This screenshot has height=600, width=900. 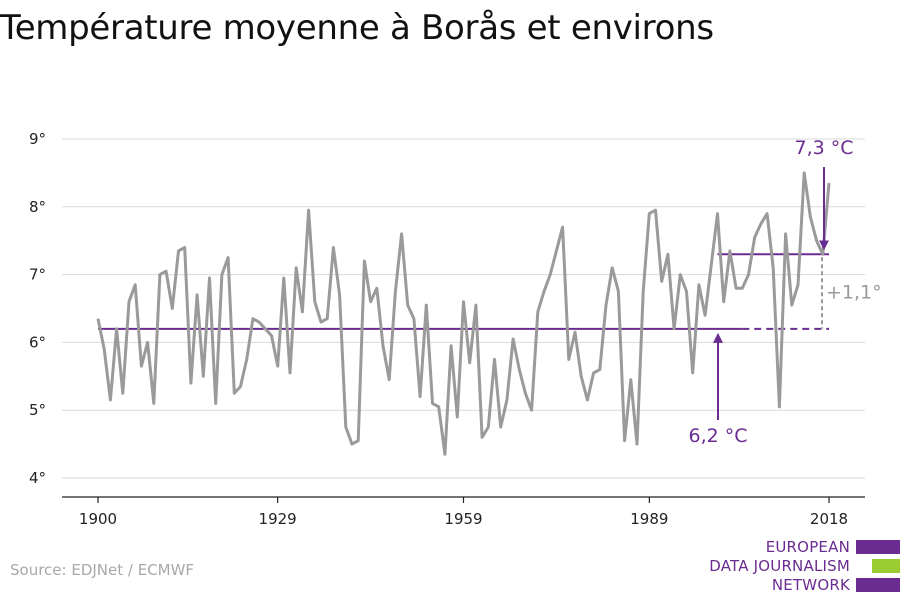 I want to click on annotations: 7,3 °C 6,2 °C +1,1°, so click(x=784, y=292).